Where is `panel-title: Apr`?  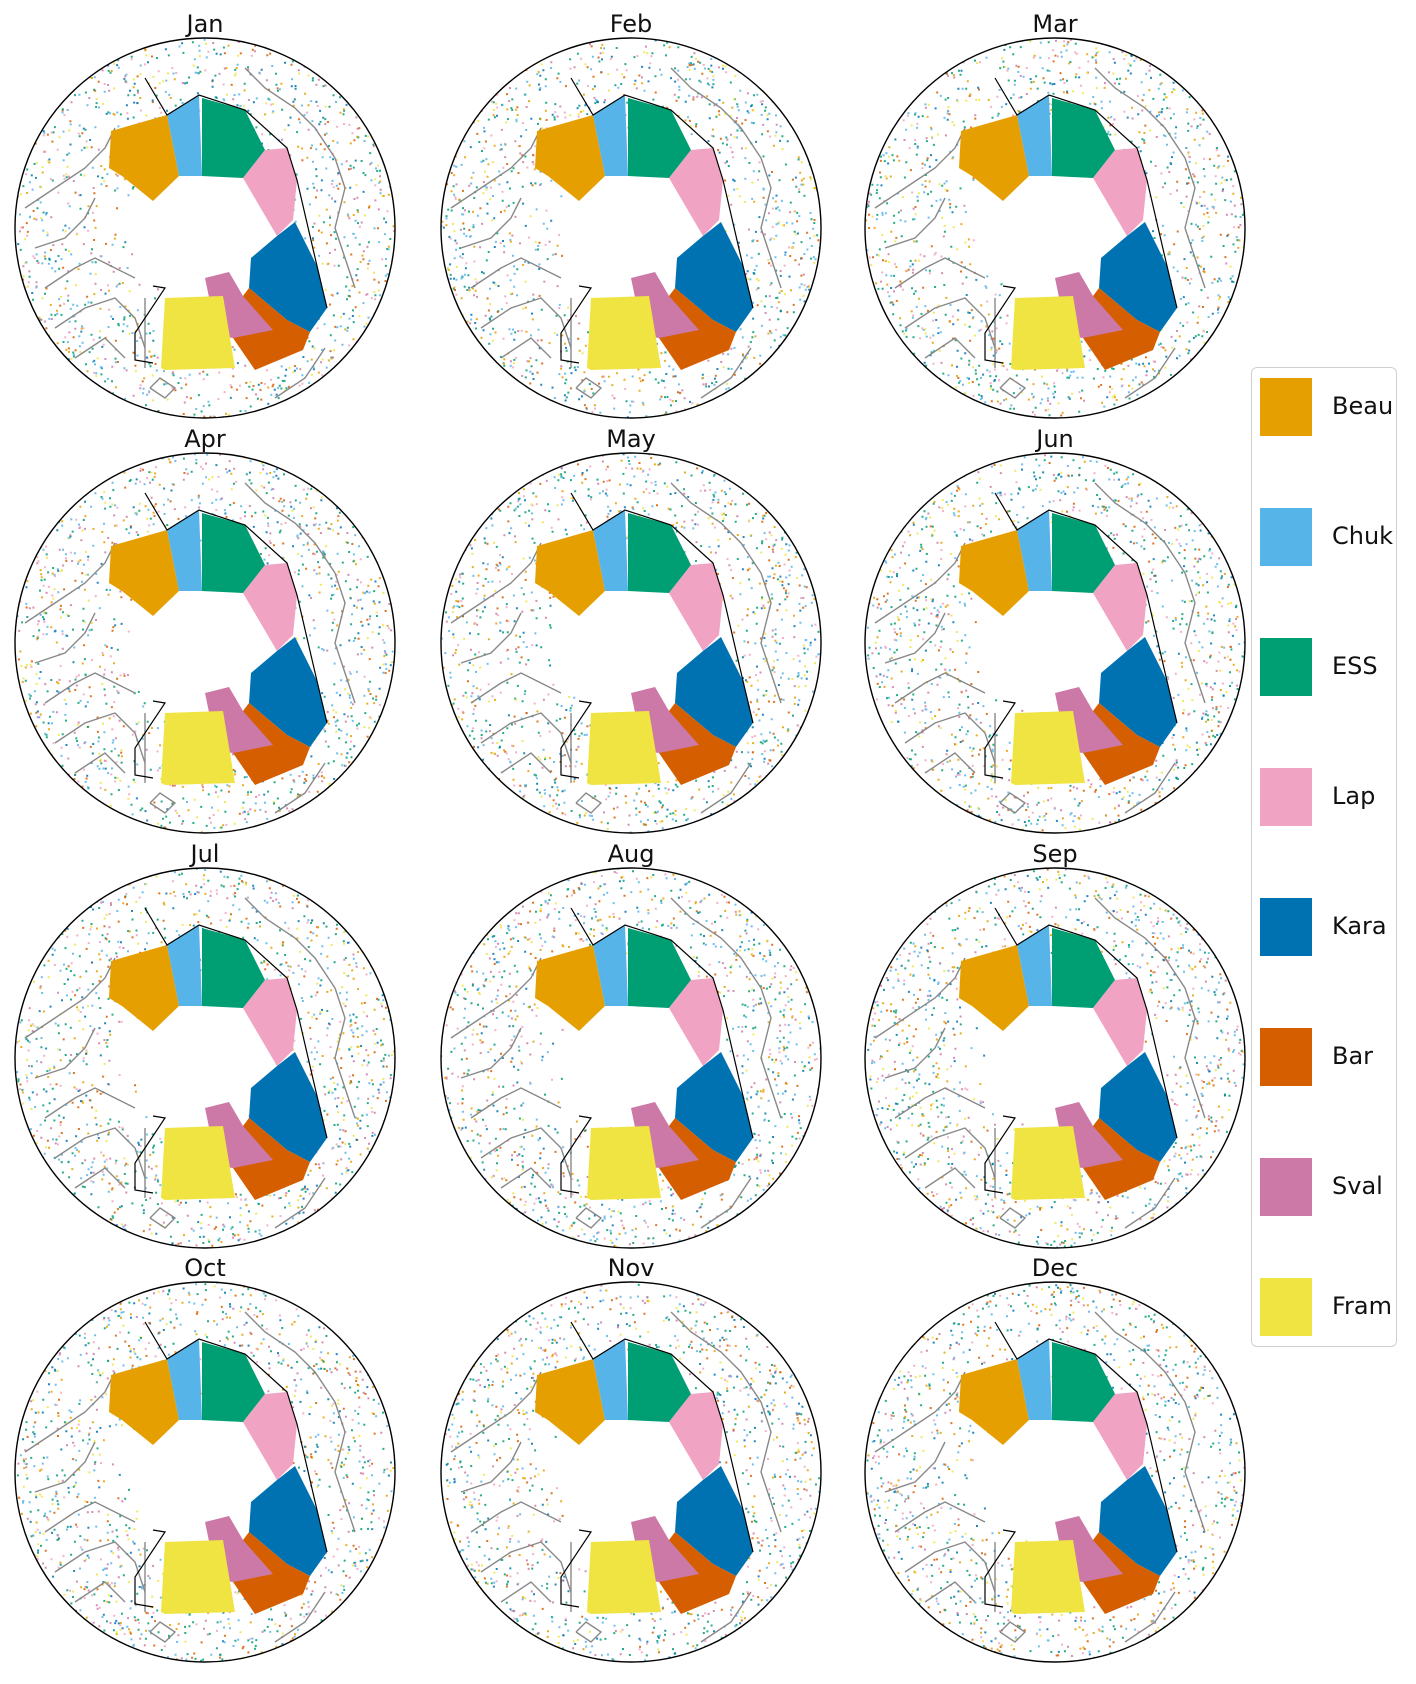
panel-title: Apr is located at coordinates (205, 439).